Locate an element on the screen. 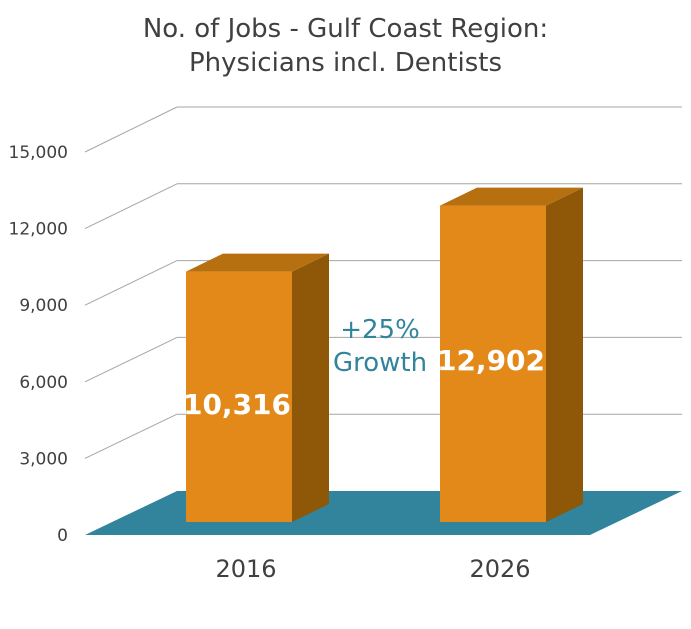  y-tick-label: 0 is located at coordinates (62, 536).